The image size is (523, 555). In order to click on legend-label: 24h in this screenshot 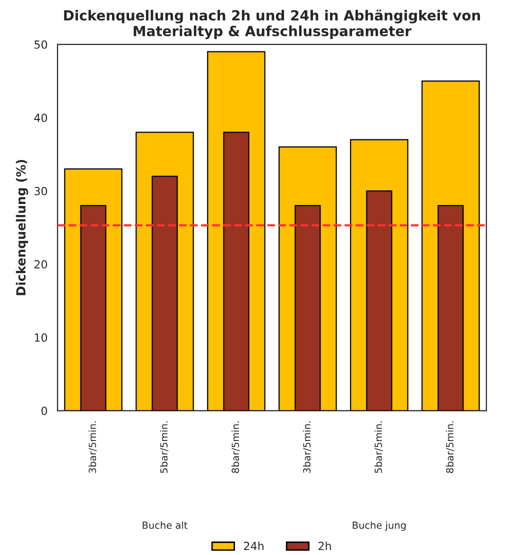, I will do `click(254, 546)`.